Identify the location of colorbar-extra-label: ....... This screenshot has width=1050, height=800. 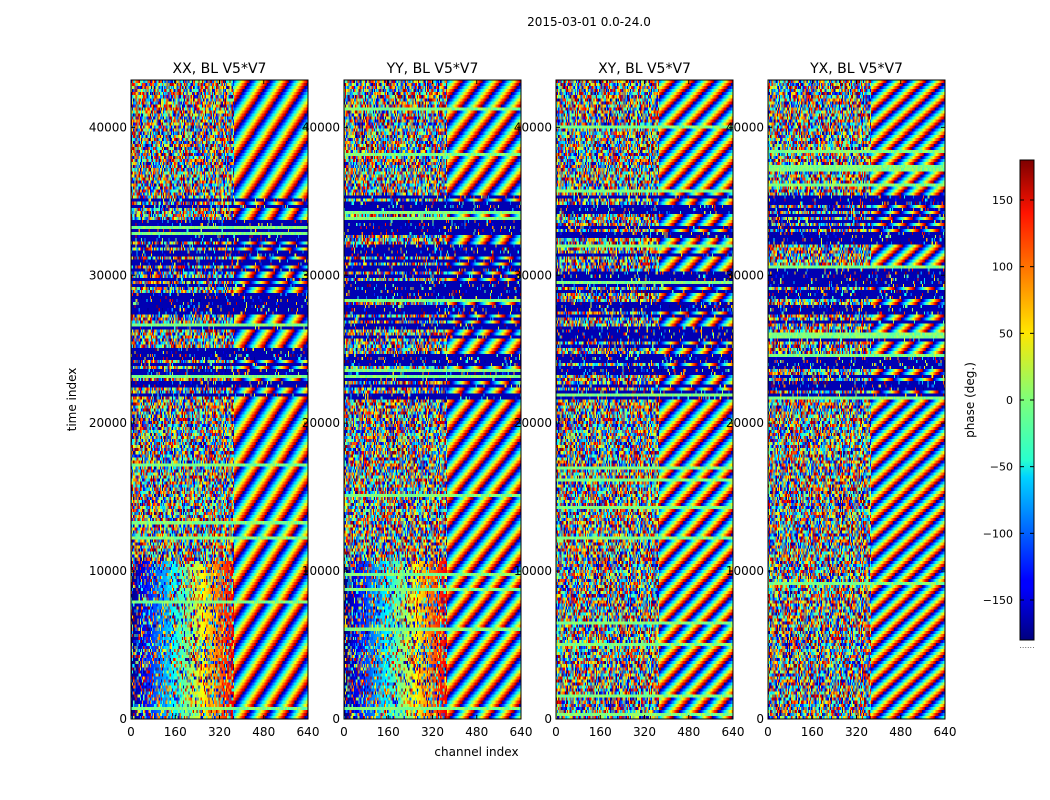
(1026, 645).